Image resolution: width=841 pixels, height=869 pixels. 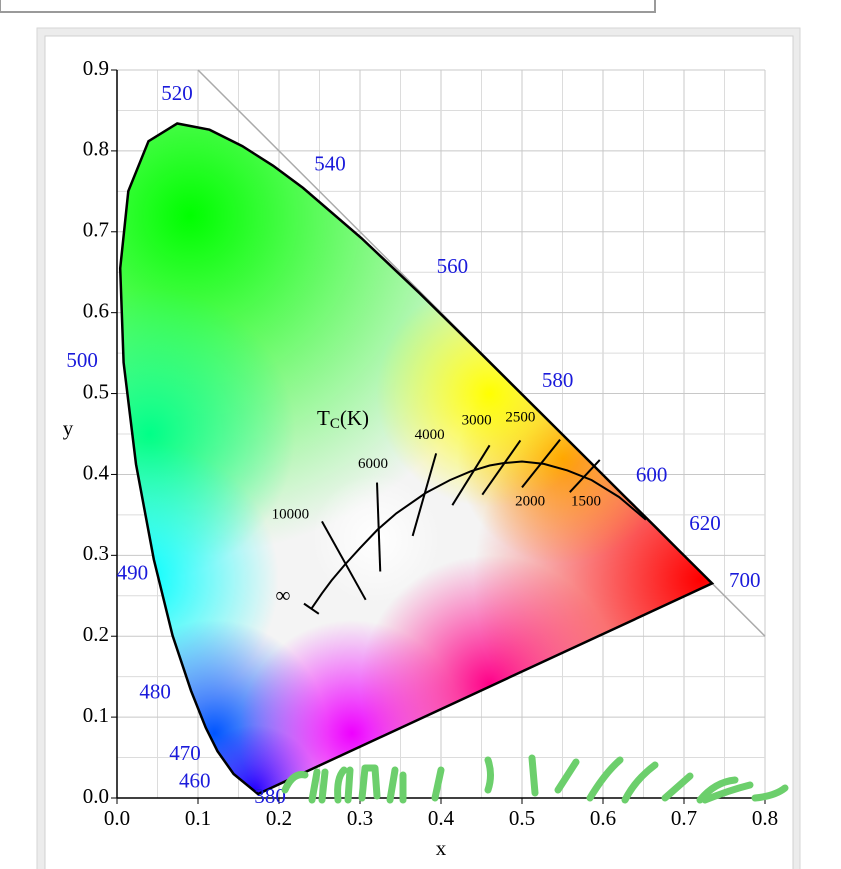 What do you see at coordinates (96, 634) in the screenshot?
I see `y-tick-label: 0.2` at bounding box center [96, 634].